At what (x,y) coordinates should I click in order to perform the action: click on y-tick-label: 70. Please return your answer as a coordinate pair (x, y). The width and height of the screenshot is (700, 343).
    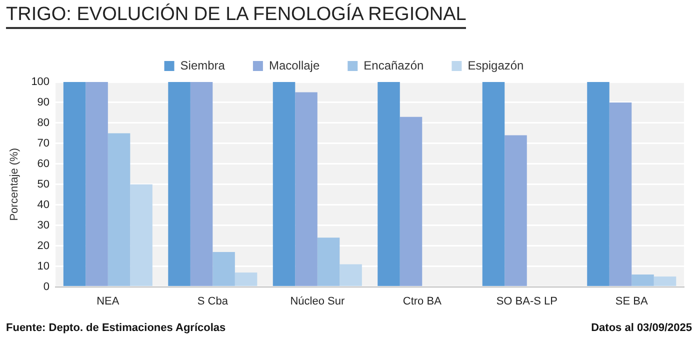
    Looking at the image, I should click on (43, 143).